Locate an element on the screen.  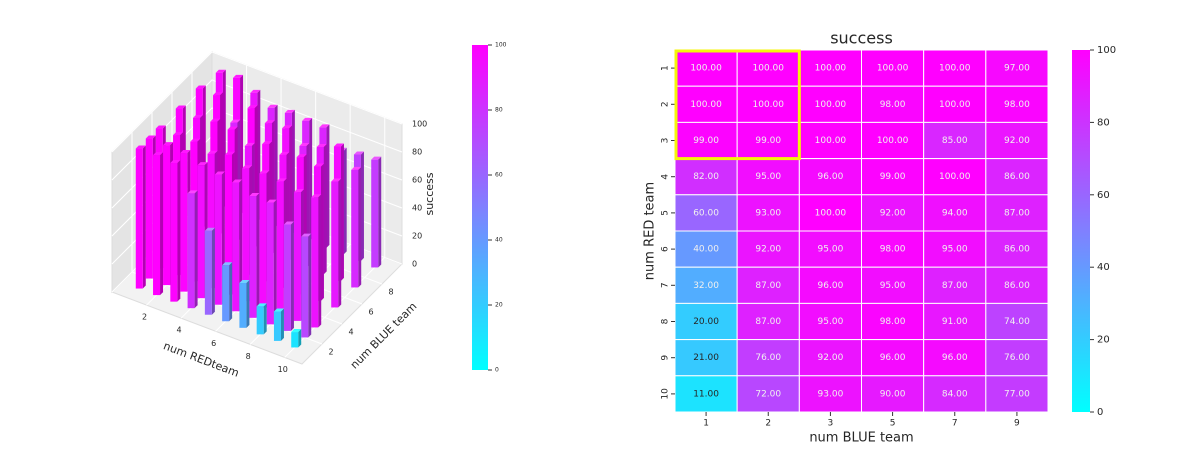
cell-label: 93.00 is located at coordinates (768, 213).